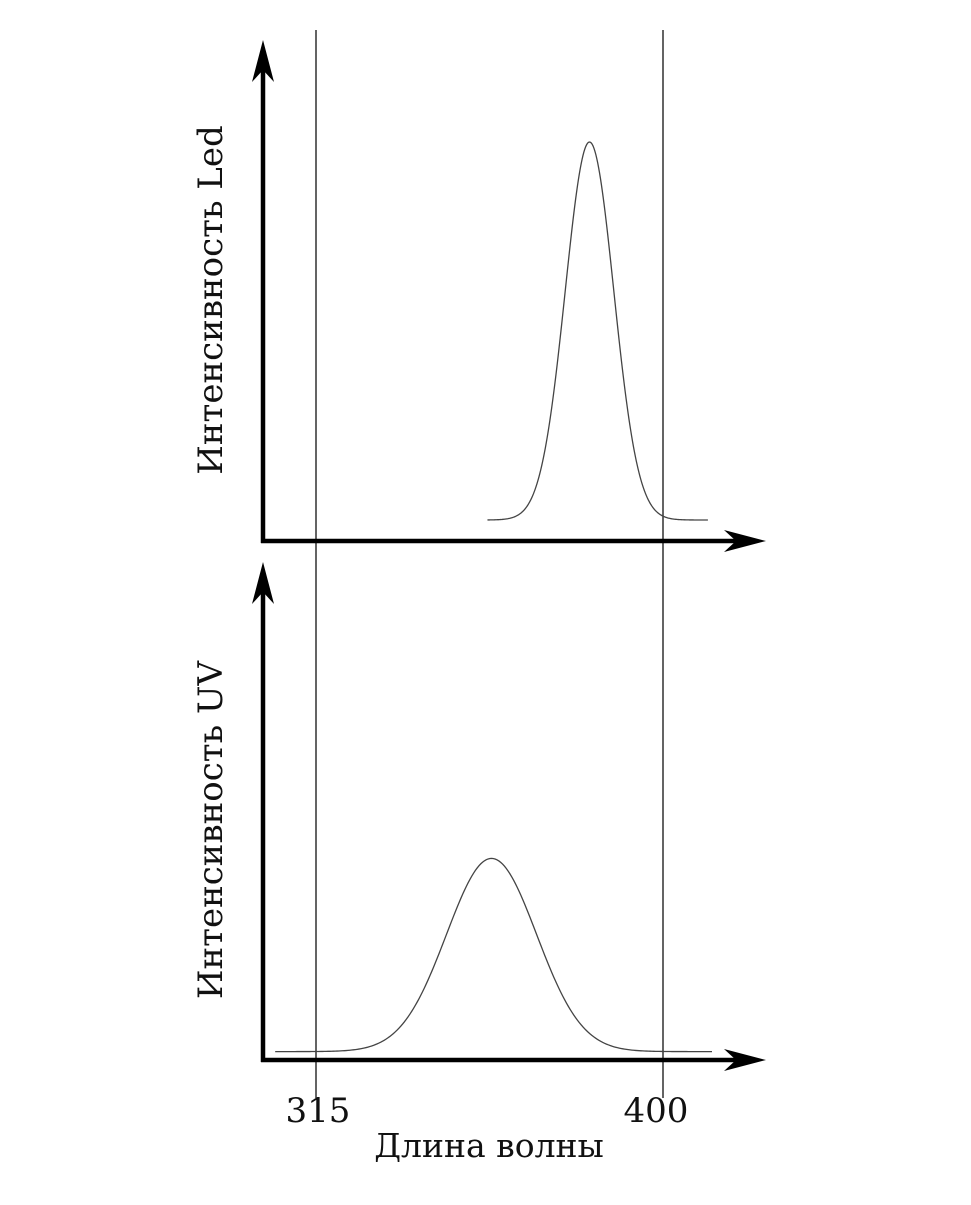 The height and width of the screenshot is (1205, 971). What do you see at coordinates (263, 583) in the screenshot?
I see `bottom-y-axis-arrow` at bounding box center [263, 583].